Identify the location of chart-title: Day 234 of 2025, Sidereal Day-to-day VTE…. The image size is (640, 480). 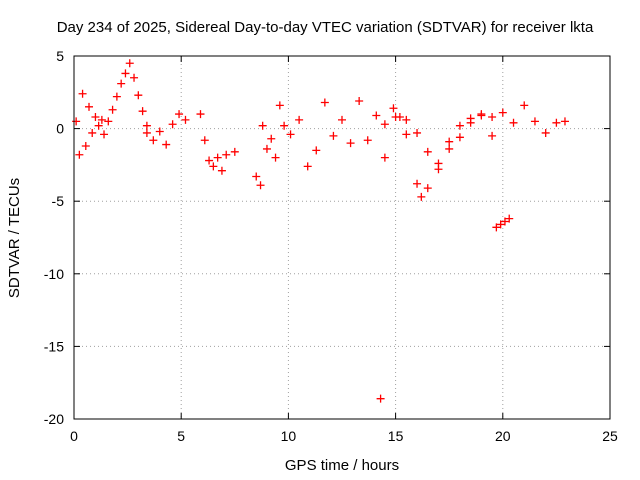
(325, 27).